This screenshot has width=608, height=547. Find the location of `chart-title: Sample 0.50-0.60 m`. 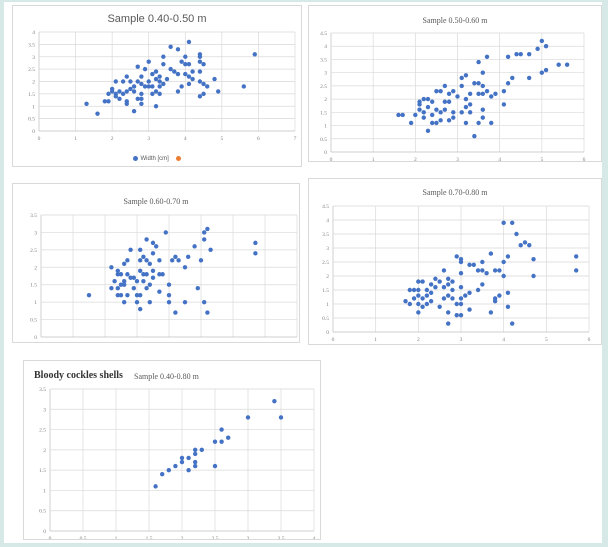

chart-title: Sample 0.50-0.60 m is located at coordinates (455, 20).